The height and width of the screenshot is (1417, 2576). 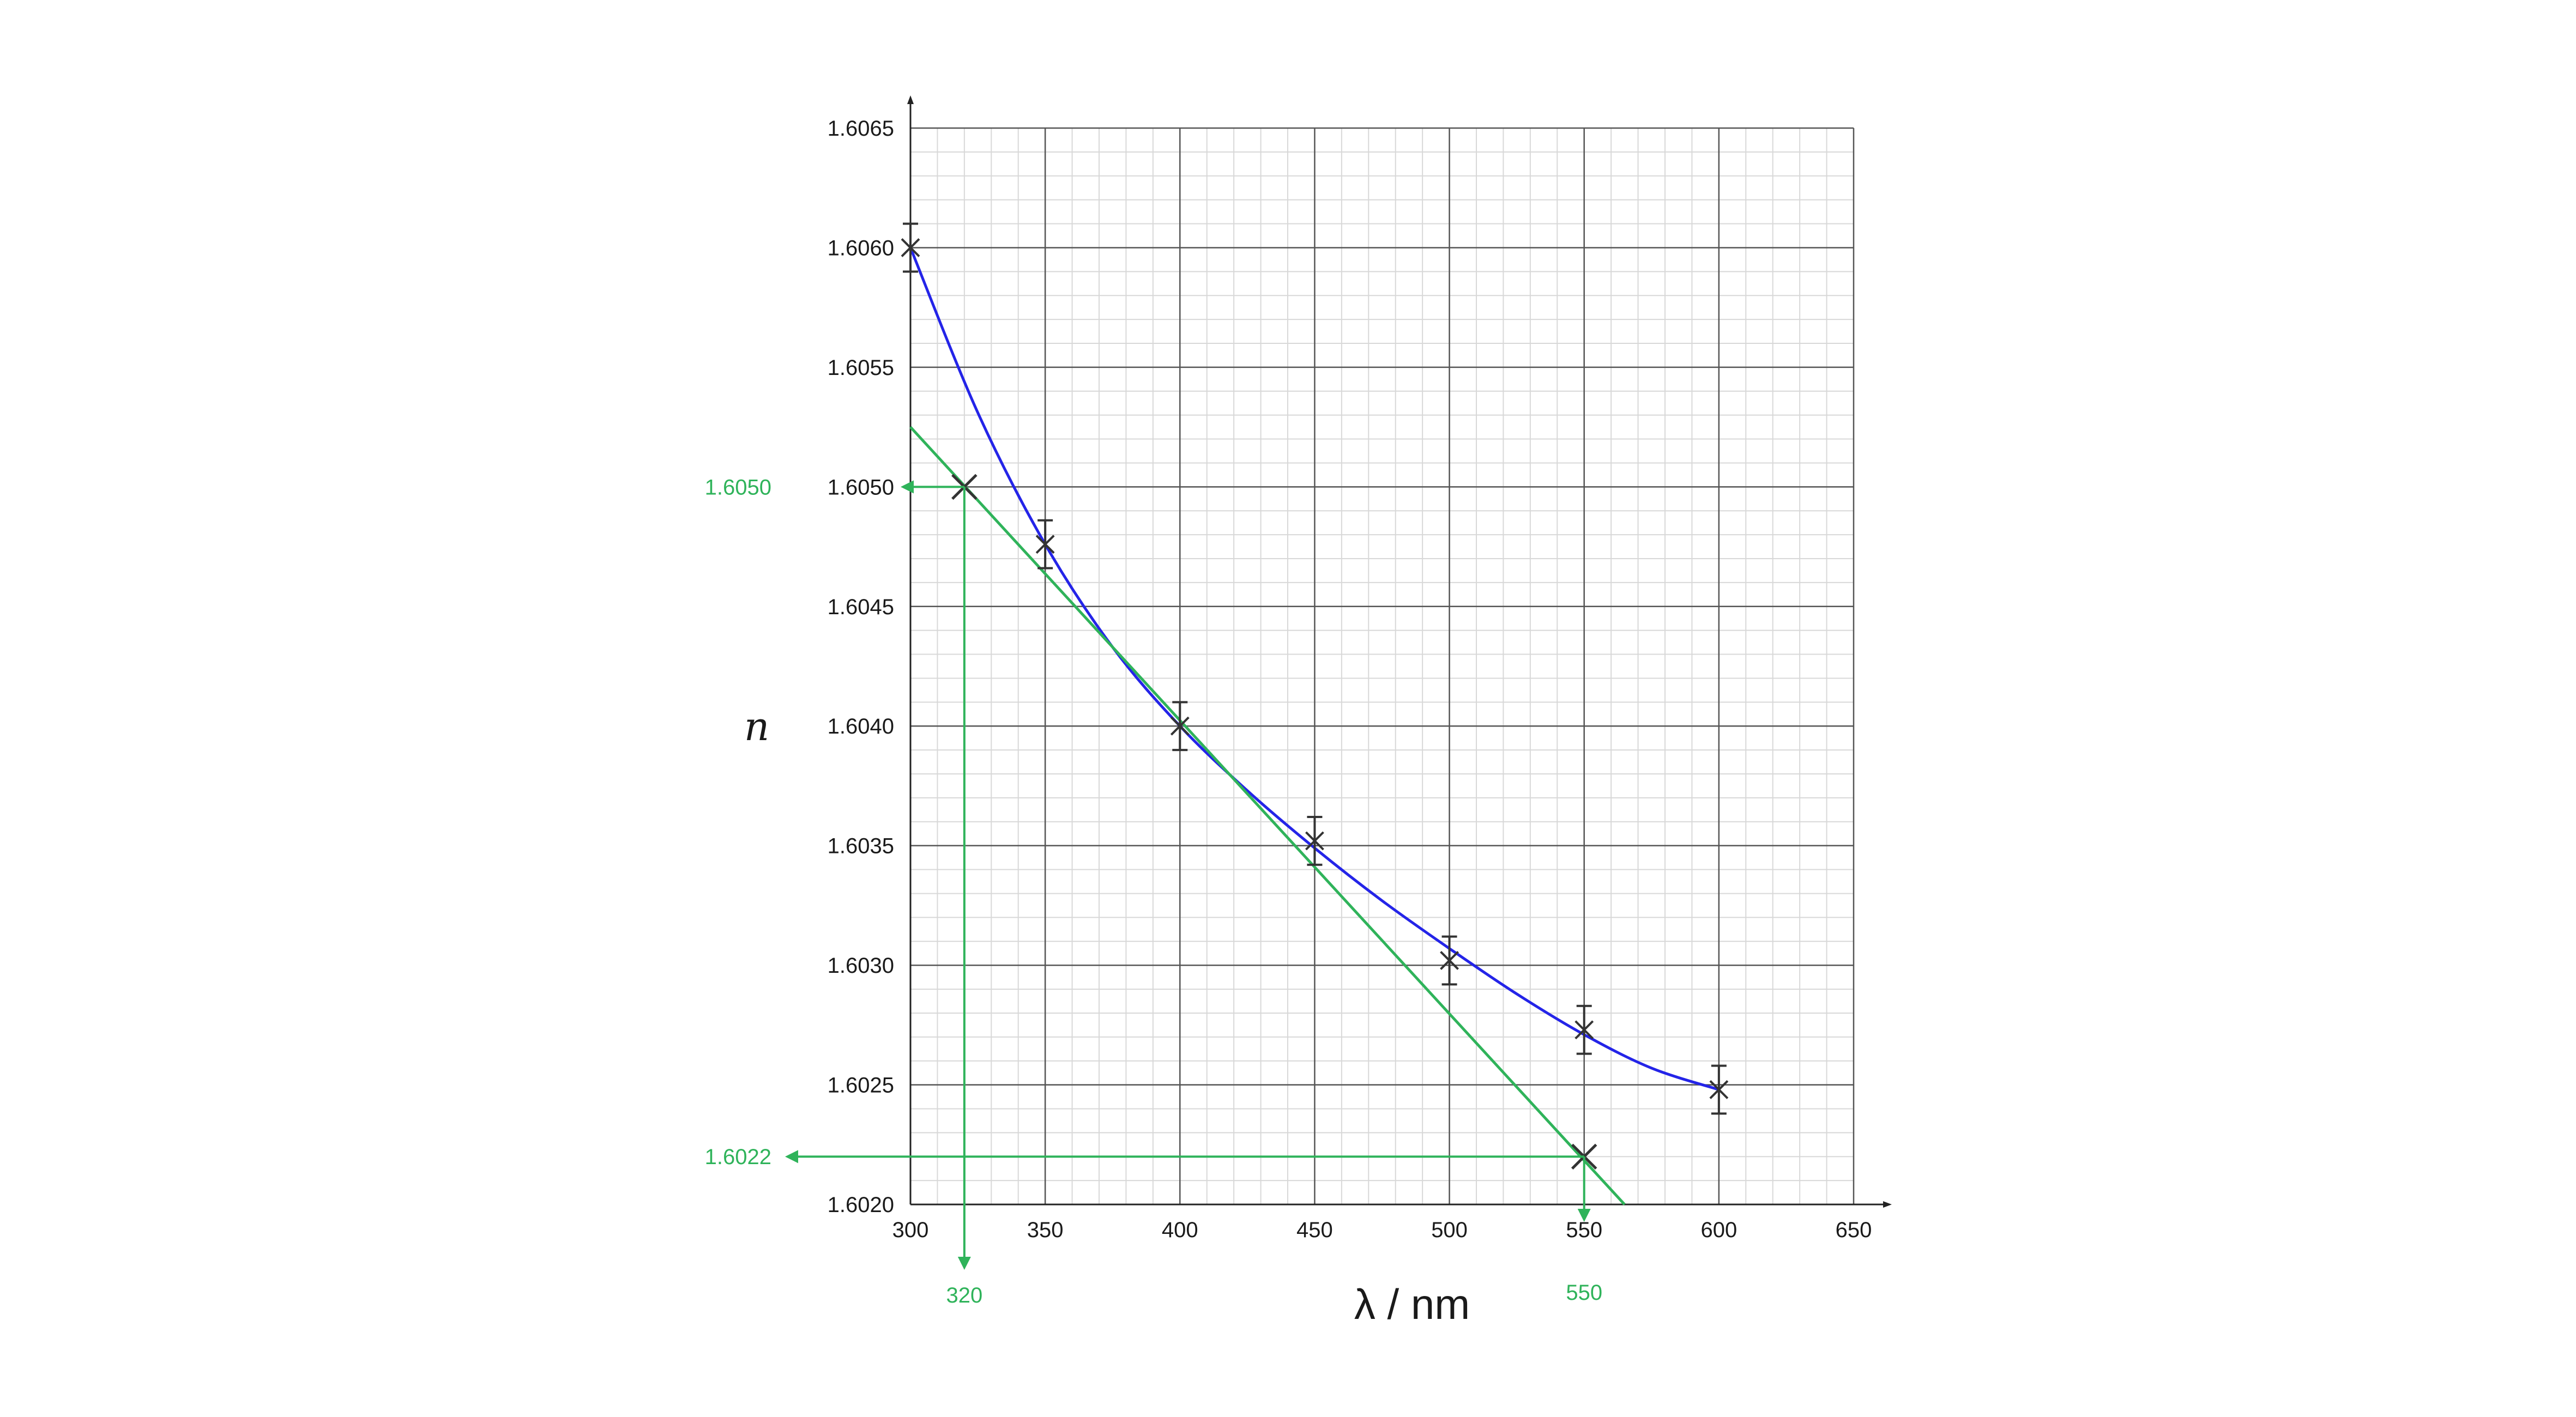 I want to click on x-tick-label: 600, so click(x=1719, y=1230).